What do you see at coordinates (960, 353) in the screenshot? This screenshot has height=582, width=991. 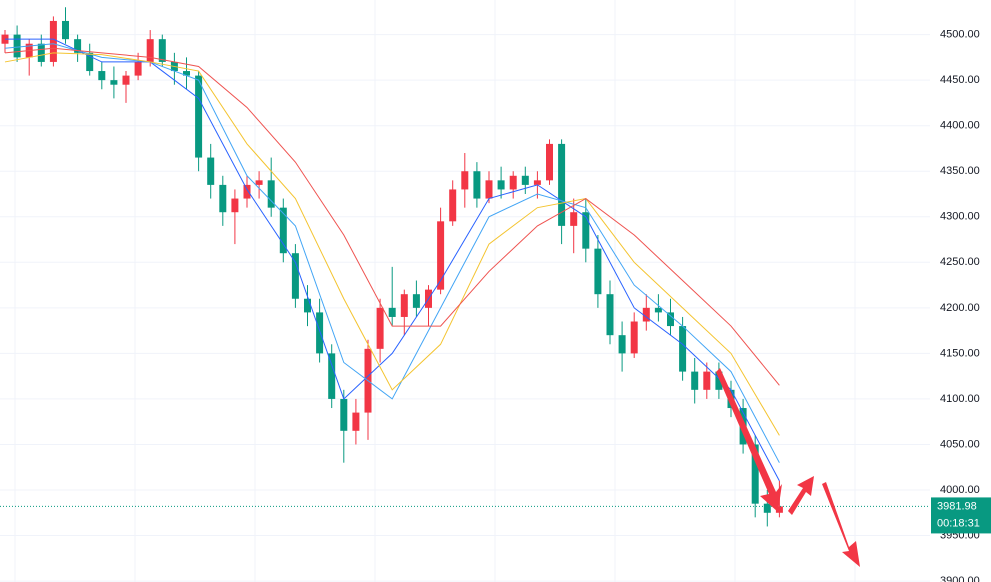 I see `y-tick-label: 4150.00` at bounding box center [960, 353].